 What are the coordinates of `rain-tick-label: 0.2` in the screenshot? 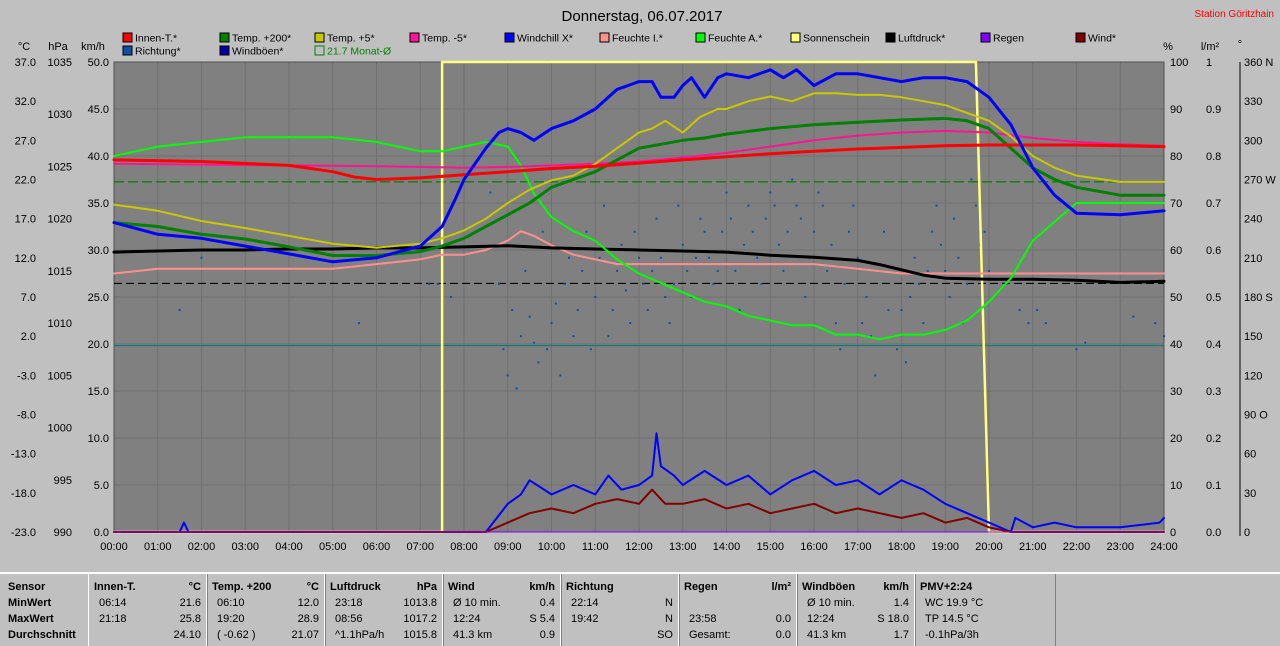 It's located at (1213, 439).